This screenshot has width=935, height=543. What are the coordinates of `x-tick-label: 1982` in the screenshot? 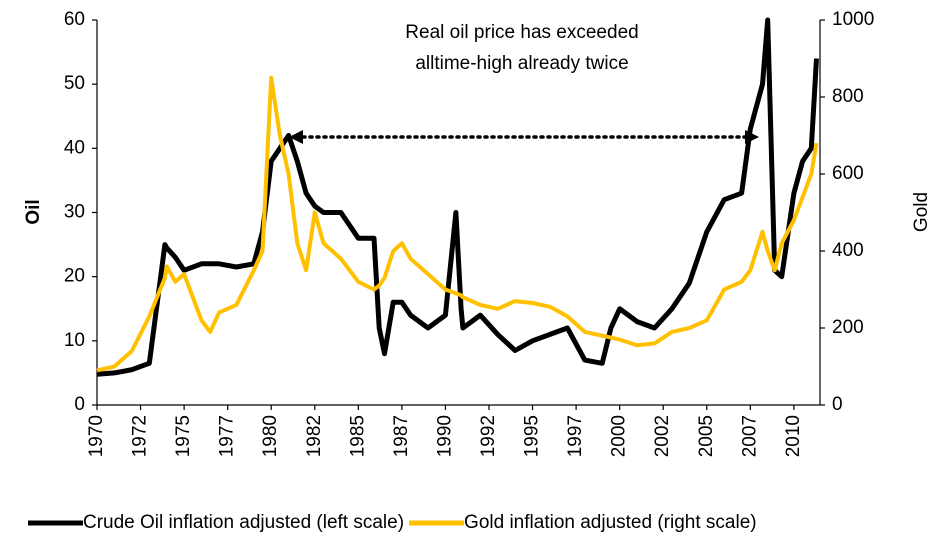 It's located at (314, 436).